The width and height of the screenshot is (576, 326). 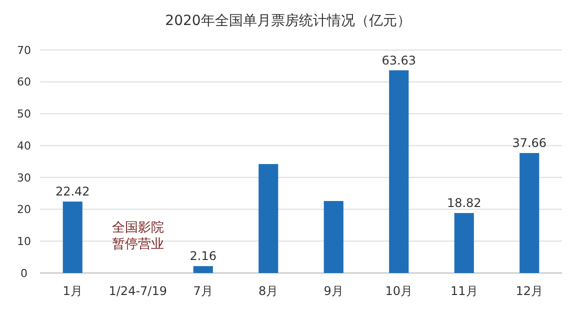 What do you see at coordinates (464, 203) in the screenshot?
I see `data-label: 18.82` at bounding box center [464, 203].